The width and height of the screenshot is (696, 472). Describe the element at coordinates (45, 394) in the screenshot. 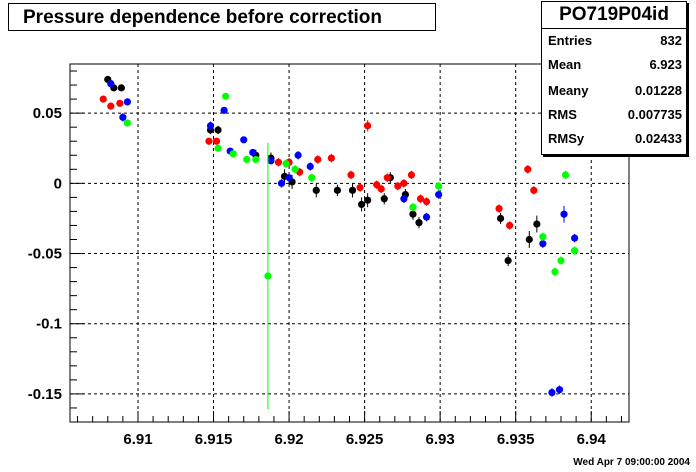

I see `y-tick-label: -0.15` at that location.